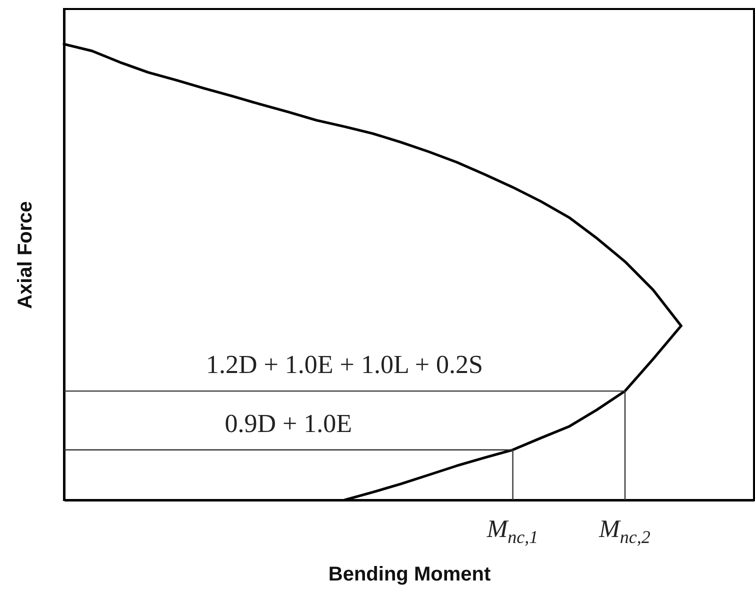 This screenshot has height=591, width=755. Describe the element at coordinates (345, 365) in the screenshot. I see `ref-line-label: 1.2D + 1.0E + 1.0L + 0.2S` at that location.